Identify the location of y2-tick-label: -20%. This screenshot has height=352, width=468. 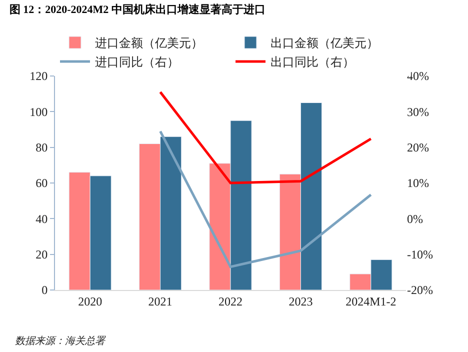
(420, 290).